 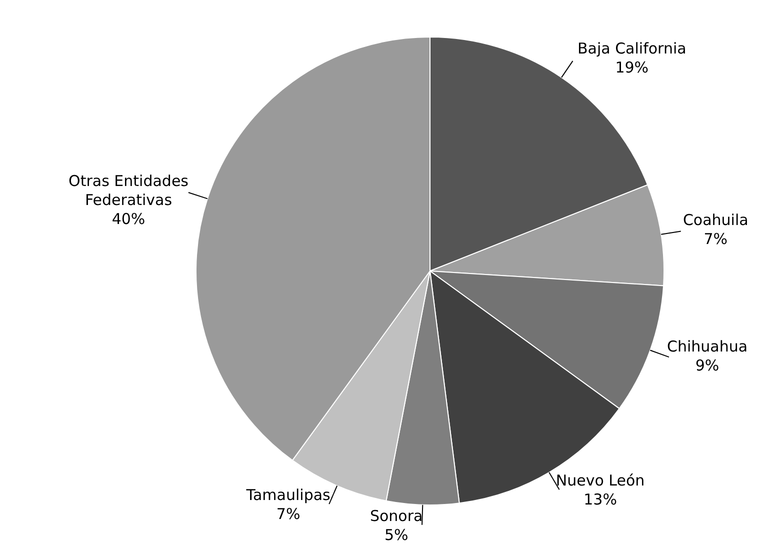 What do you see at coordinates (288, 495) in the screenshot?
I see `slice-label: Tamaulipas` at bounding box center [288, 495].